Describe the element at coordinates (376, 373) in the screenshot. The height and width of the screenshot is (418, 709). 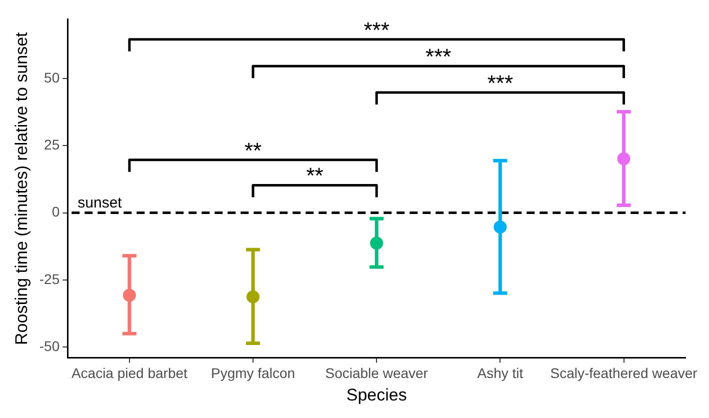
I see `x-tick-label: Sociable weaver` at that location.